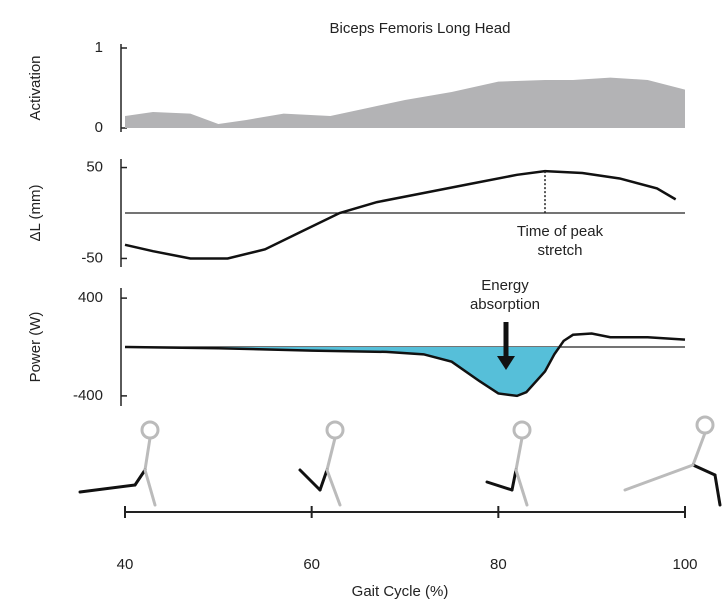 This screenshot has width=728, height=603. What do you see at coordinates (35, 87) in the screenshot?
I see `y-axis-label: Activation` at bounding box center [35, 87].